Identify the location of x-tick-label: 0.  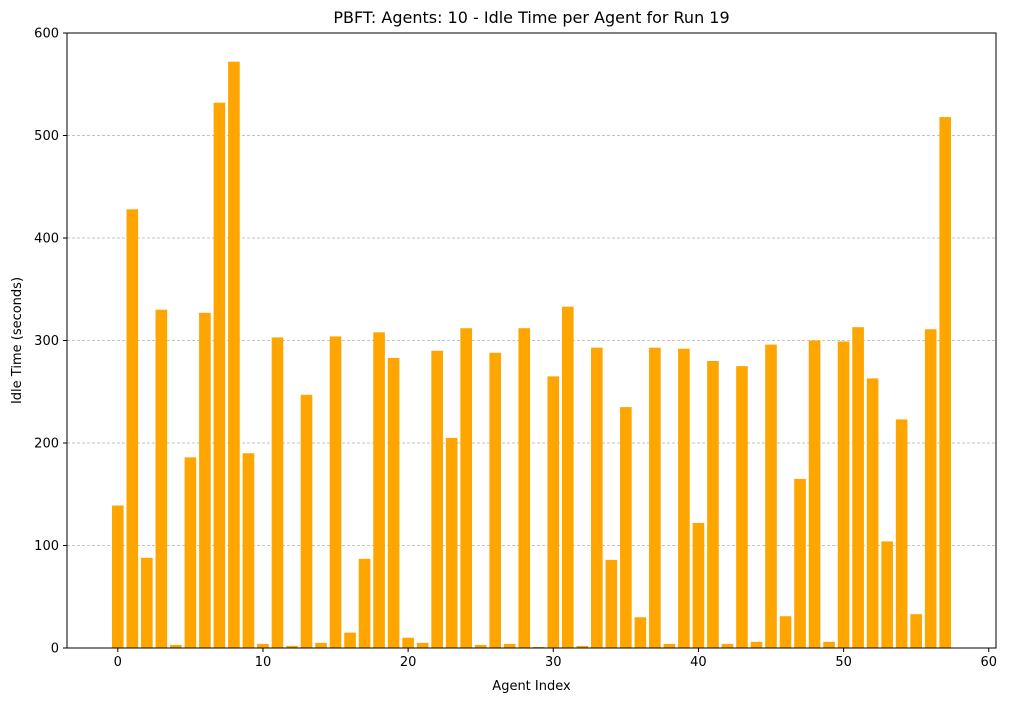
(118, 662).